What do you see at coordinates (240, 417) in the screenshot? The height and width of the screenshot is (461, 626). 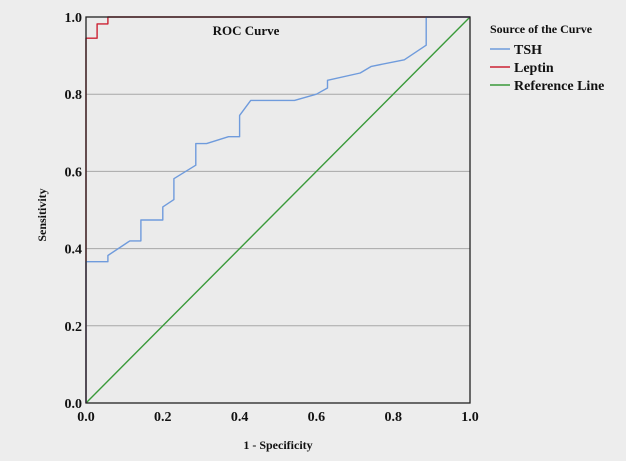 I see `x-tick-label: 0.4` at bounding box center [240, 417].